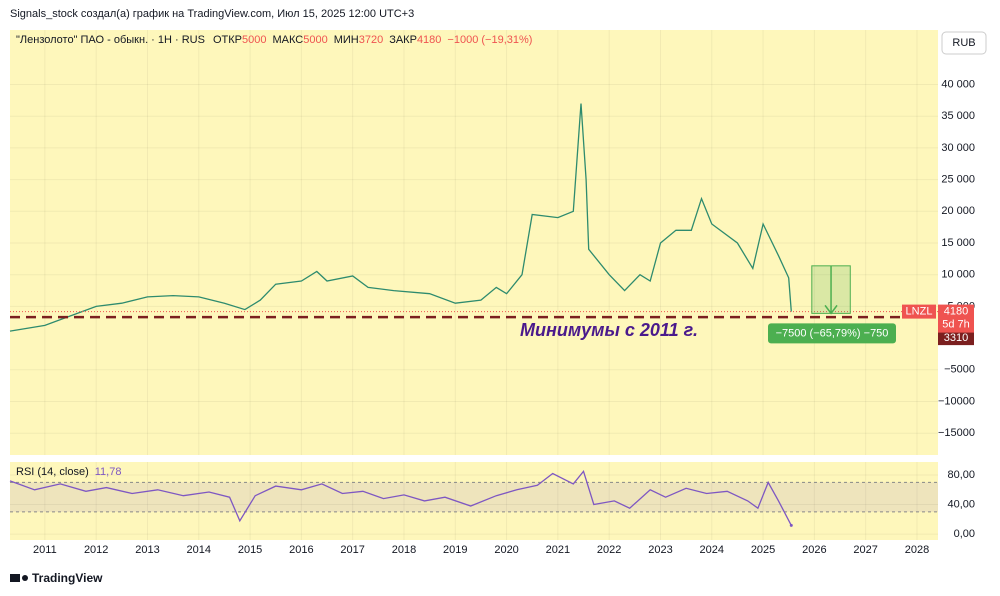 This screenshot has height=596, width=1000. Describe the element at coordinates (865, 550) in the screenshot. I see `x-tick-label: 2027` at that location.